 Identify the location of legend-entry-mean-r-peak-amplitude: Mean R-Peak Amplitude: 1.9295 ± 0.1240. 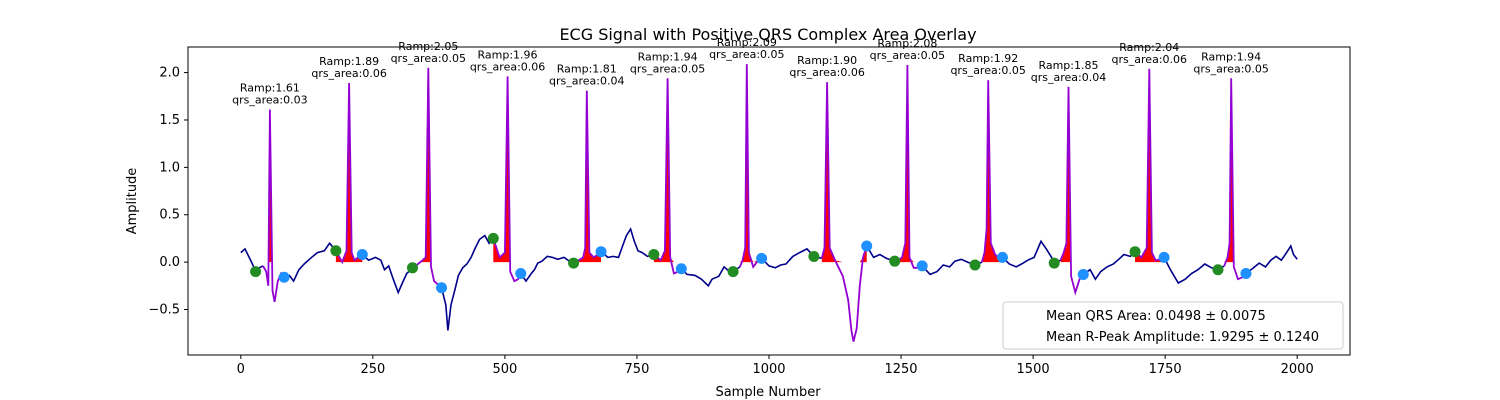
(1182, 337).